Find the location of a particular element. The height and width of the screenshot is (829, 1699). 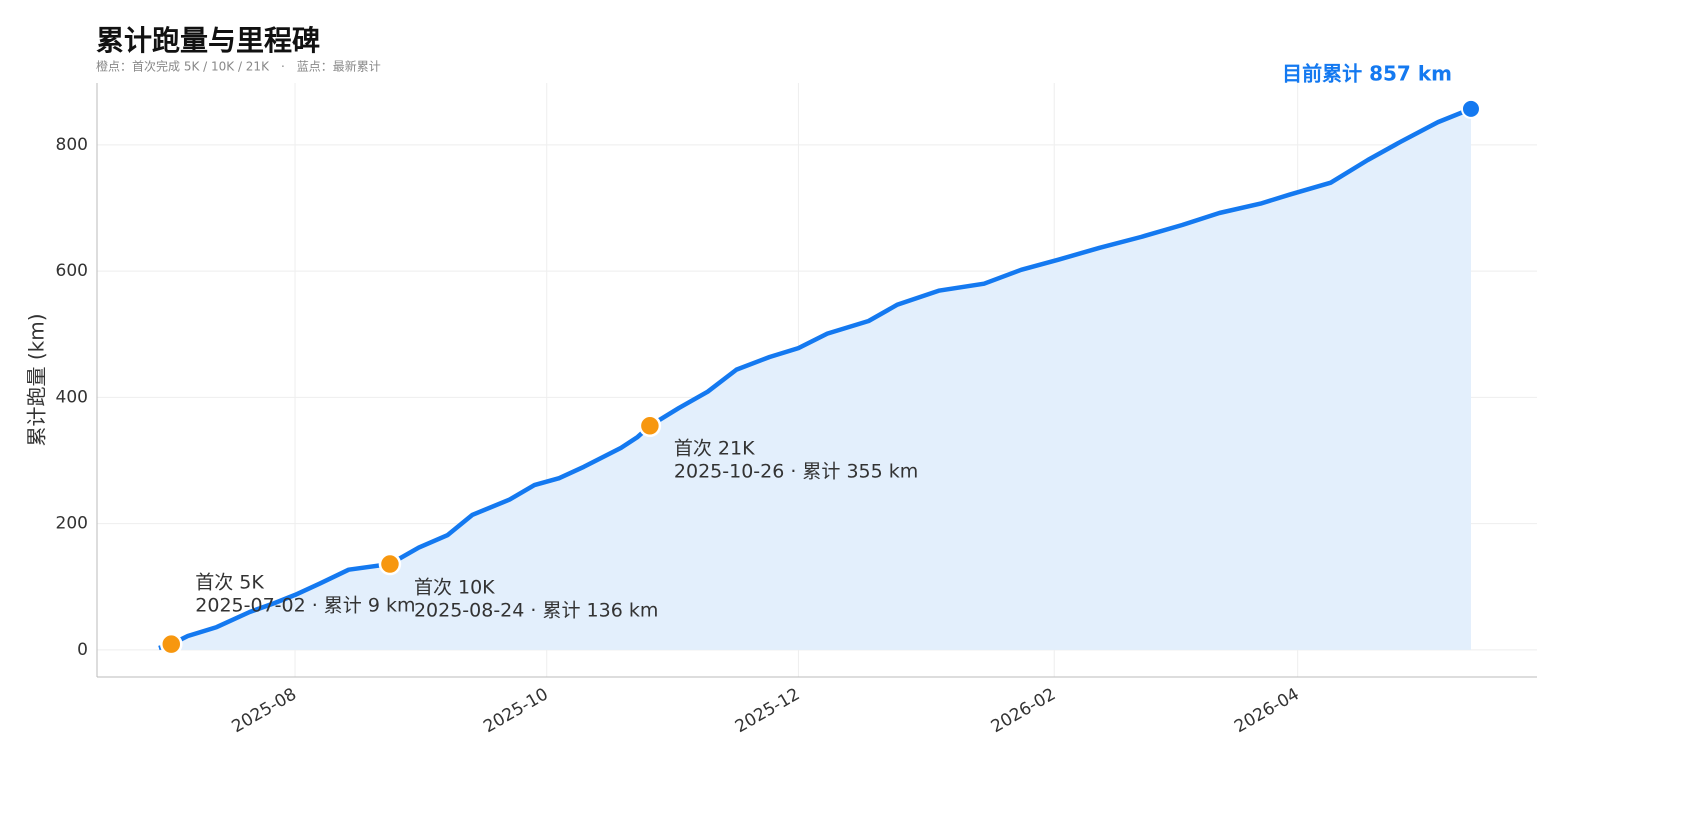

x-tick-label: 2025-10 is located at coordinates (516, 710).